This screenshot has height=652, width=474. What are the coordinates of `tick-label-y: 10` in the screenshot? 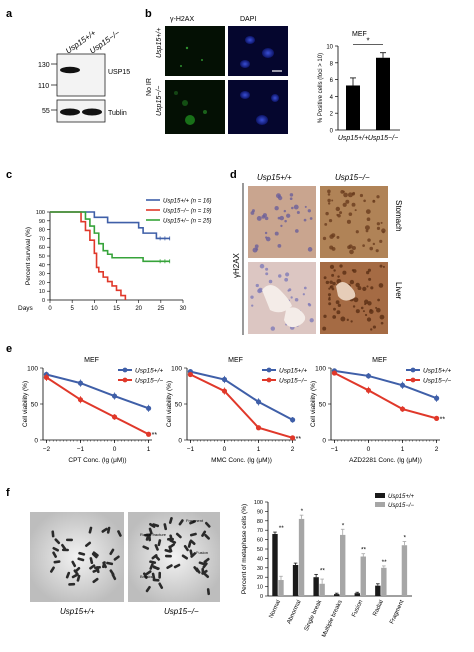 It's located at (42, 292).